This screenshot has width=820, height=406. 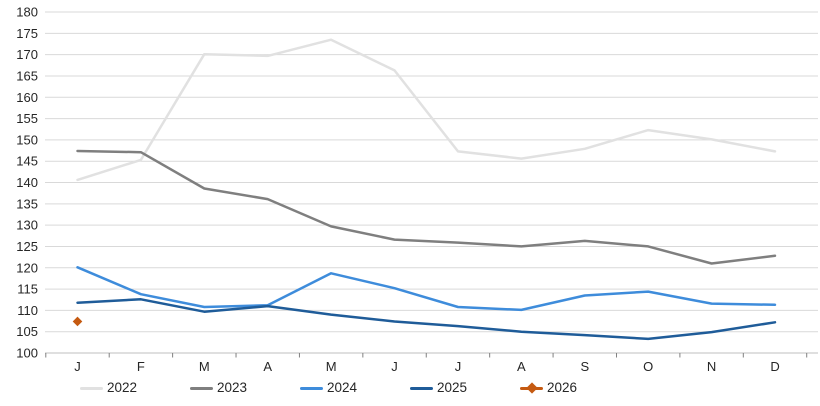 I want to click on y-axis-tick-label: 140, so click(x=27, y=182).